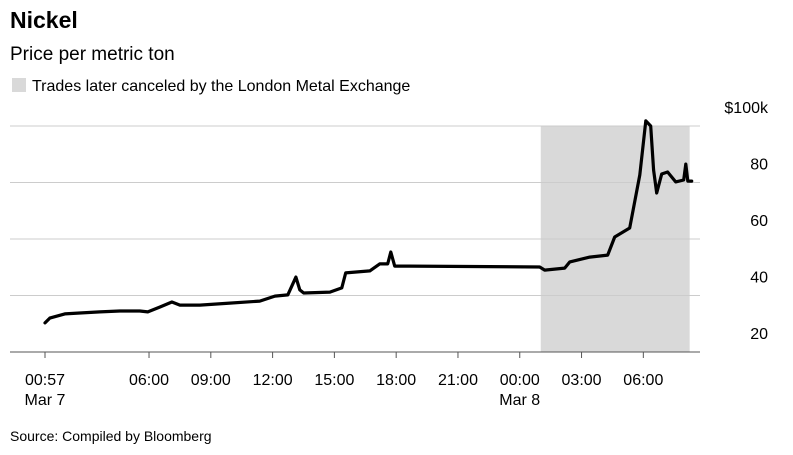  What do you see at coordinates (582, 380) in the screenshot?
I see `x-tick-label: 03:00` at bounding box center [582, 380].